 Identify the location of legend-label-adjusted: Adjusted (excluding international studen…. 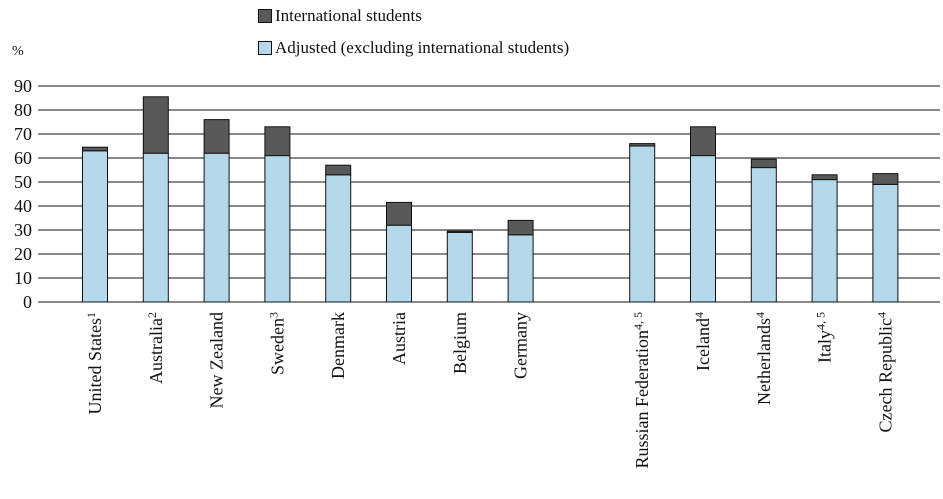
(422, 47).